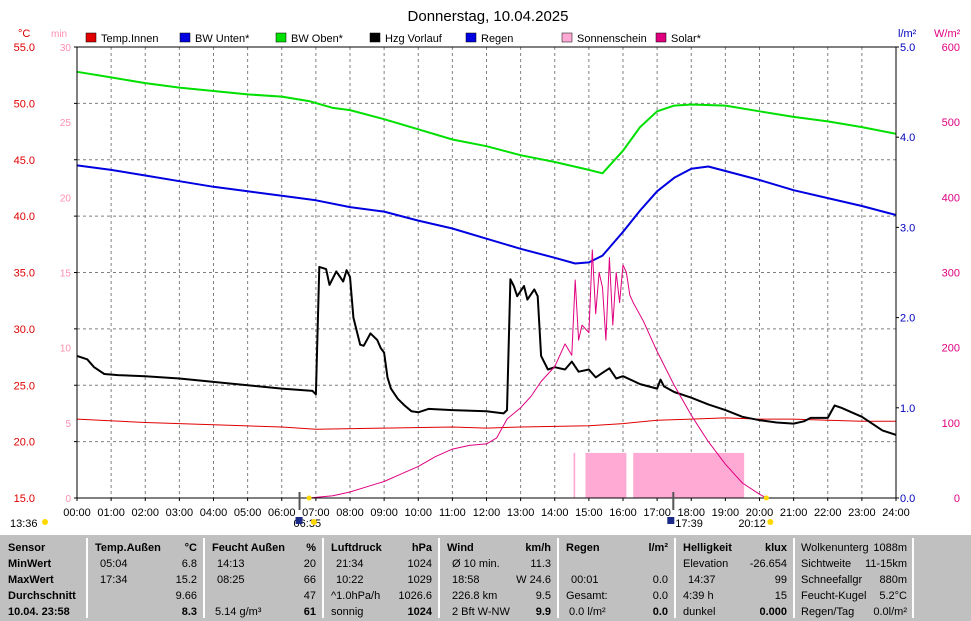  Describe the element at coordinates (691, 513) in the screenshot. I see `x-tick-label: 18:00` at that location.